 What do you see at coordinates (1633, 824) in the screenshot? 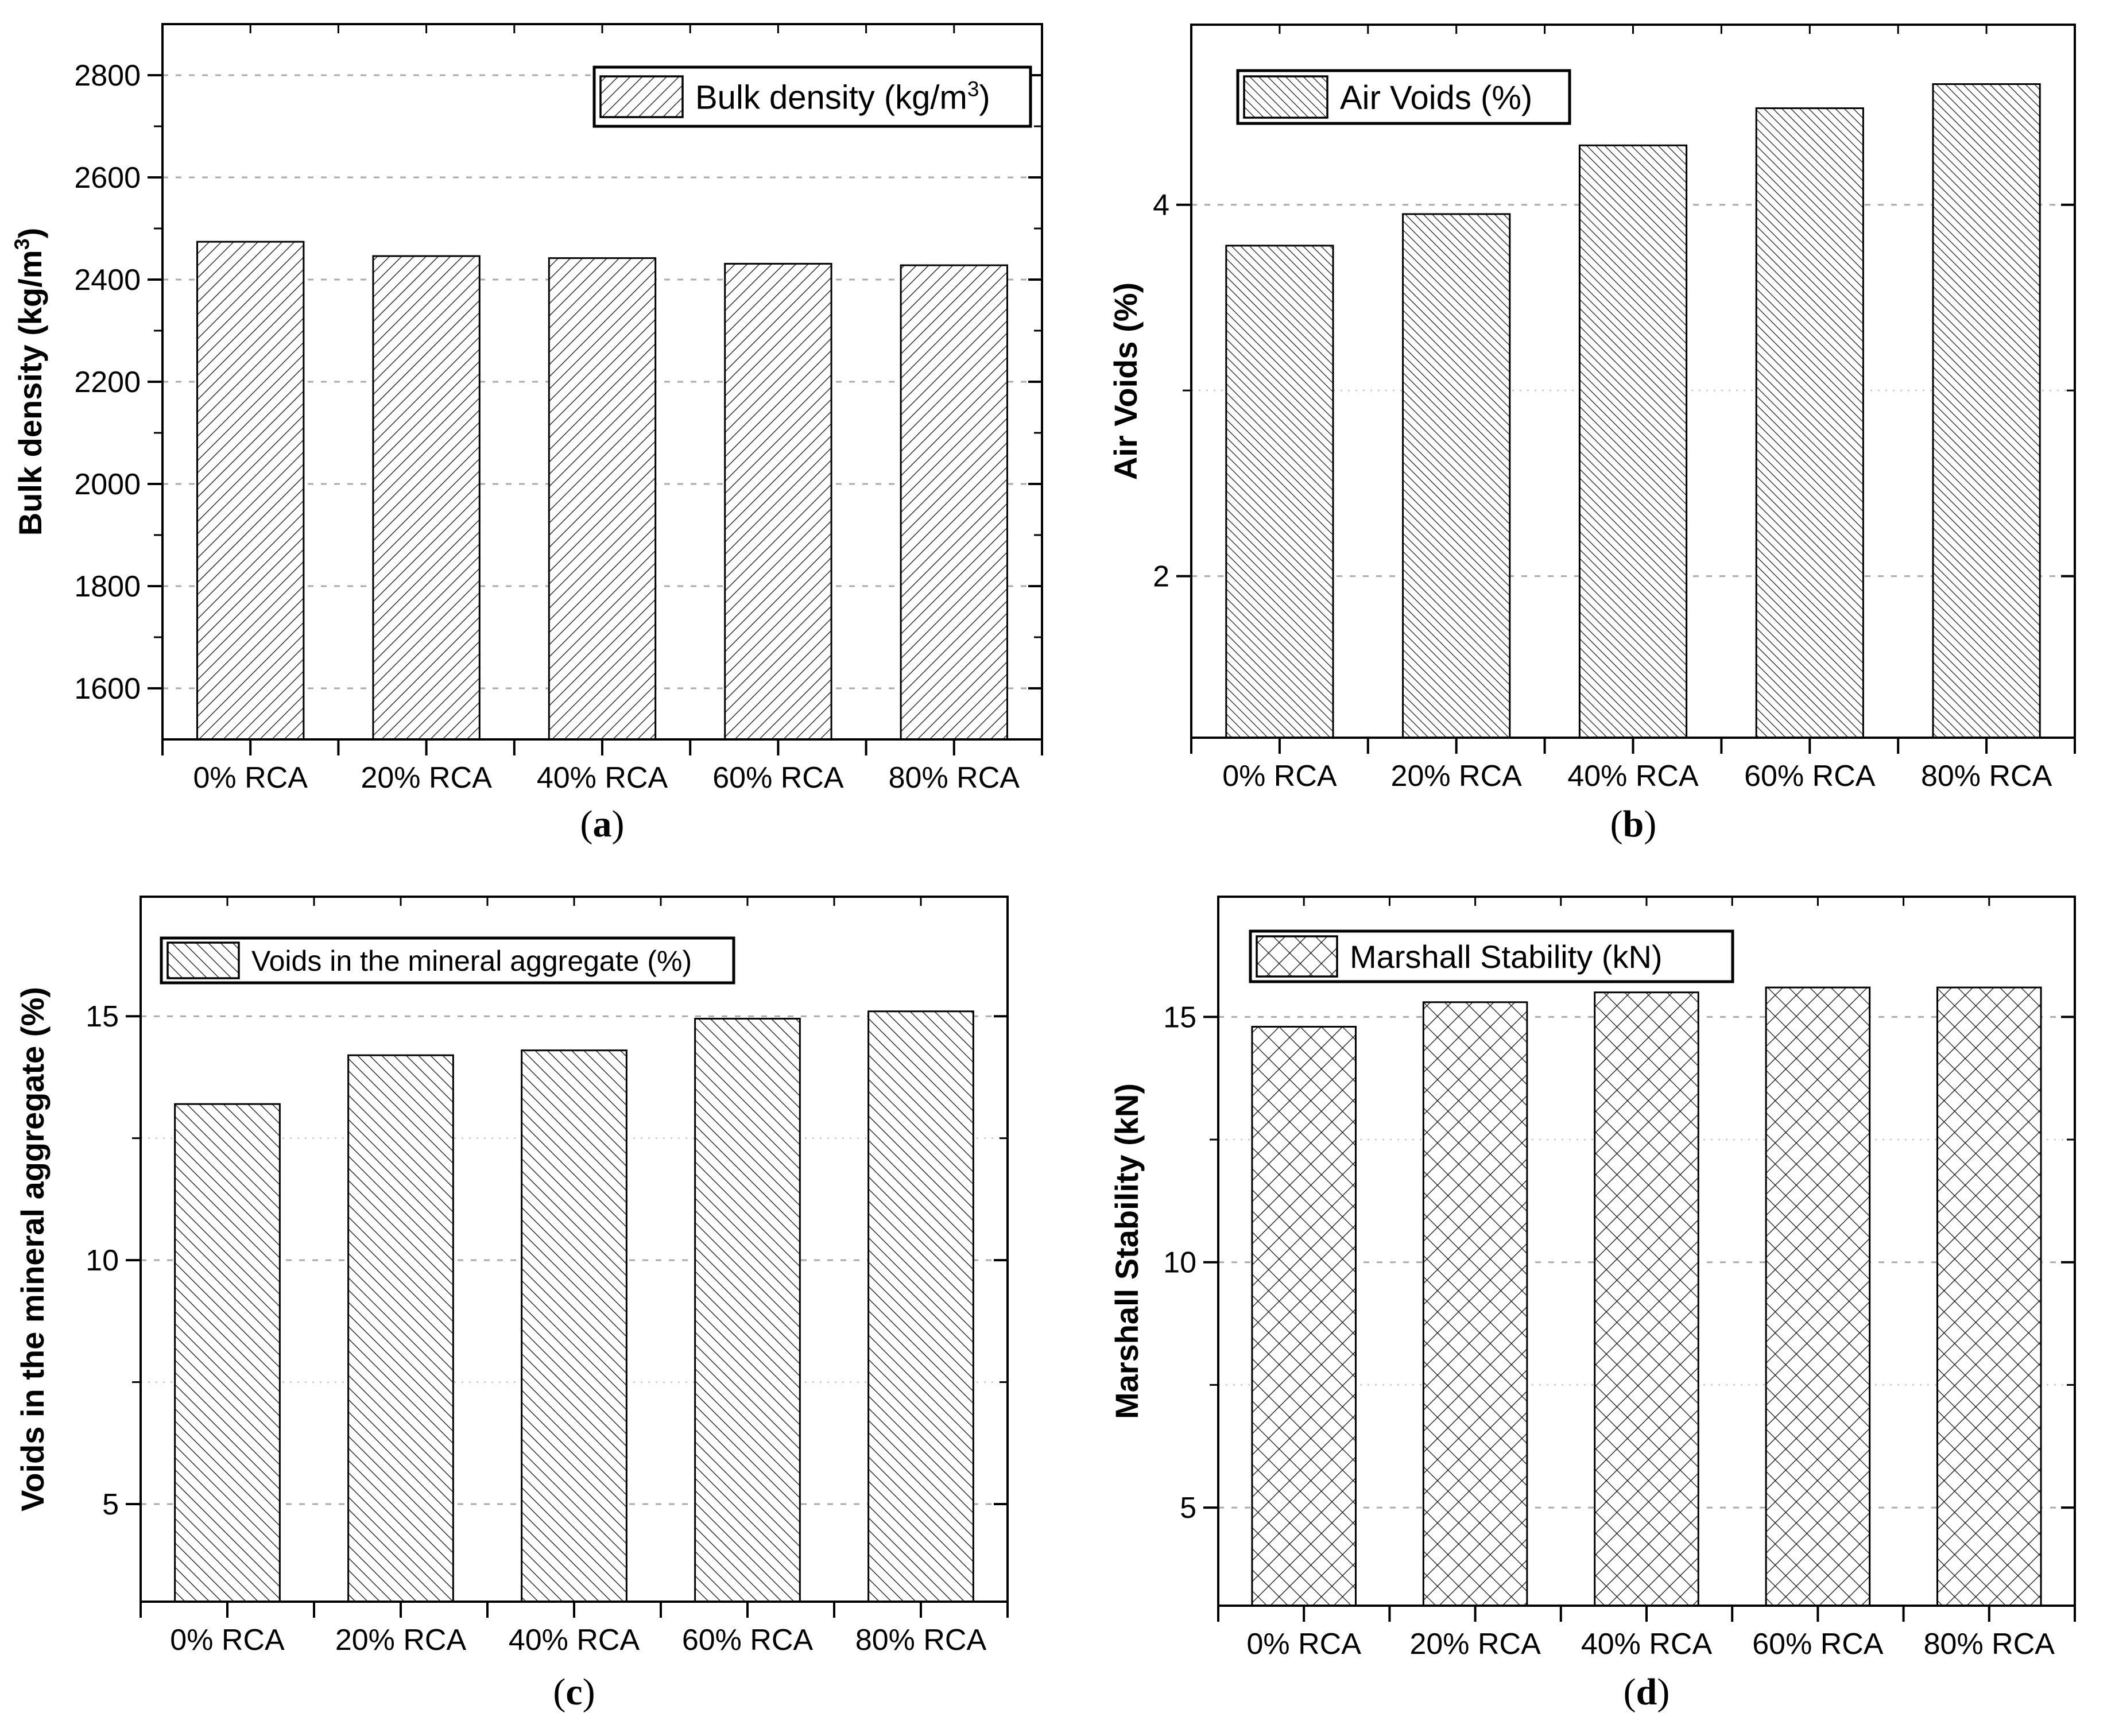
I see `caption-letter: b` at bounding box center [1633, 824].